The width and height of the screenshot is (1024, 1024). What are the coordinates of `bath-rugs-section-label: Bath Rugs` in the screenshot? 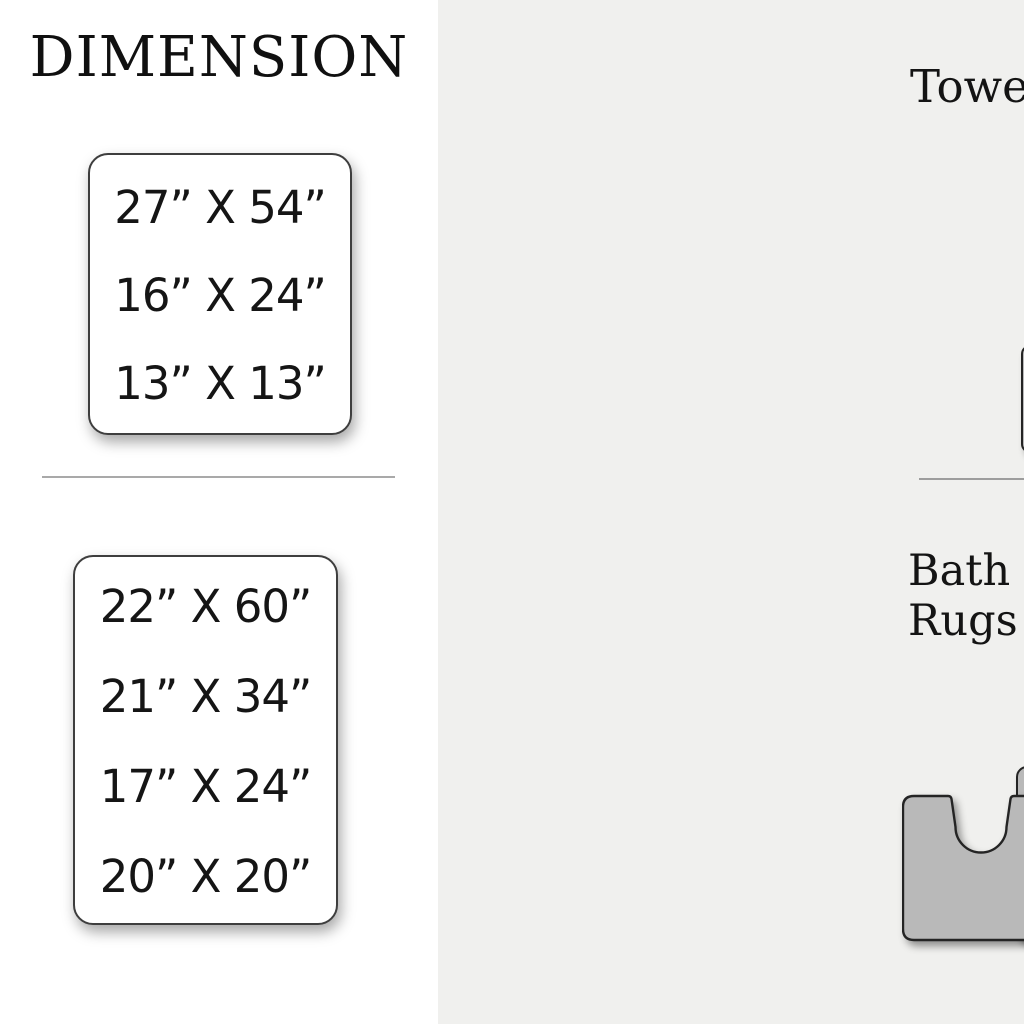 It's located at (963, 596).